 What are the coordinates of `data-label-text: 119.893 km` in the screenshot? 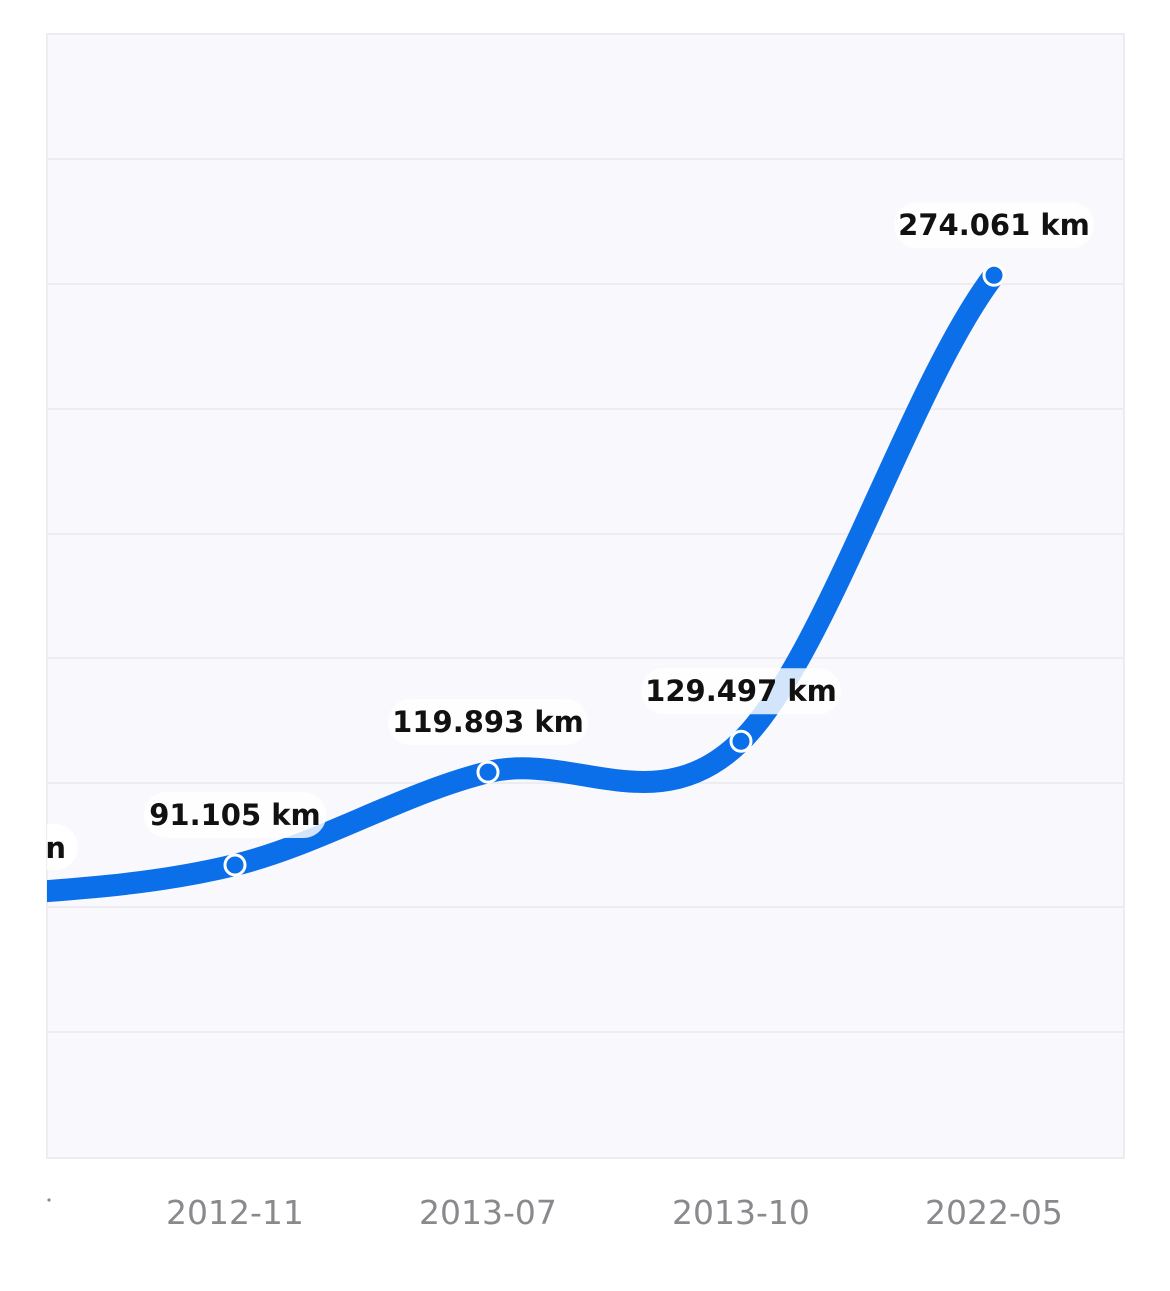 It's located at (488, 722).